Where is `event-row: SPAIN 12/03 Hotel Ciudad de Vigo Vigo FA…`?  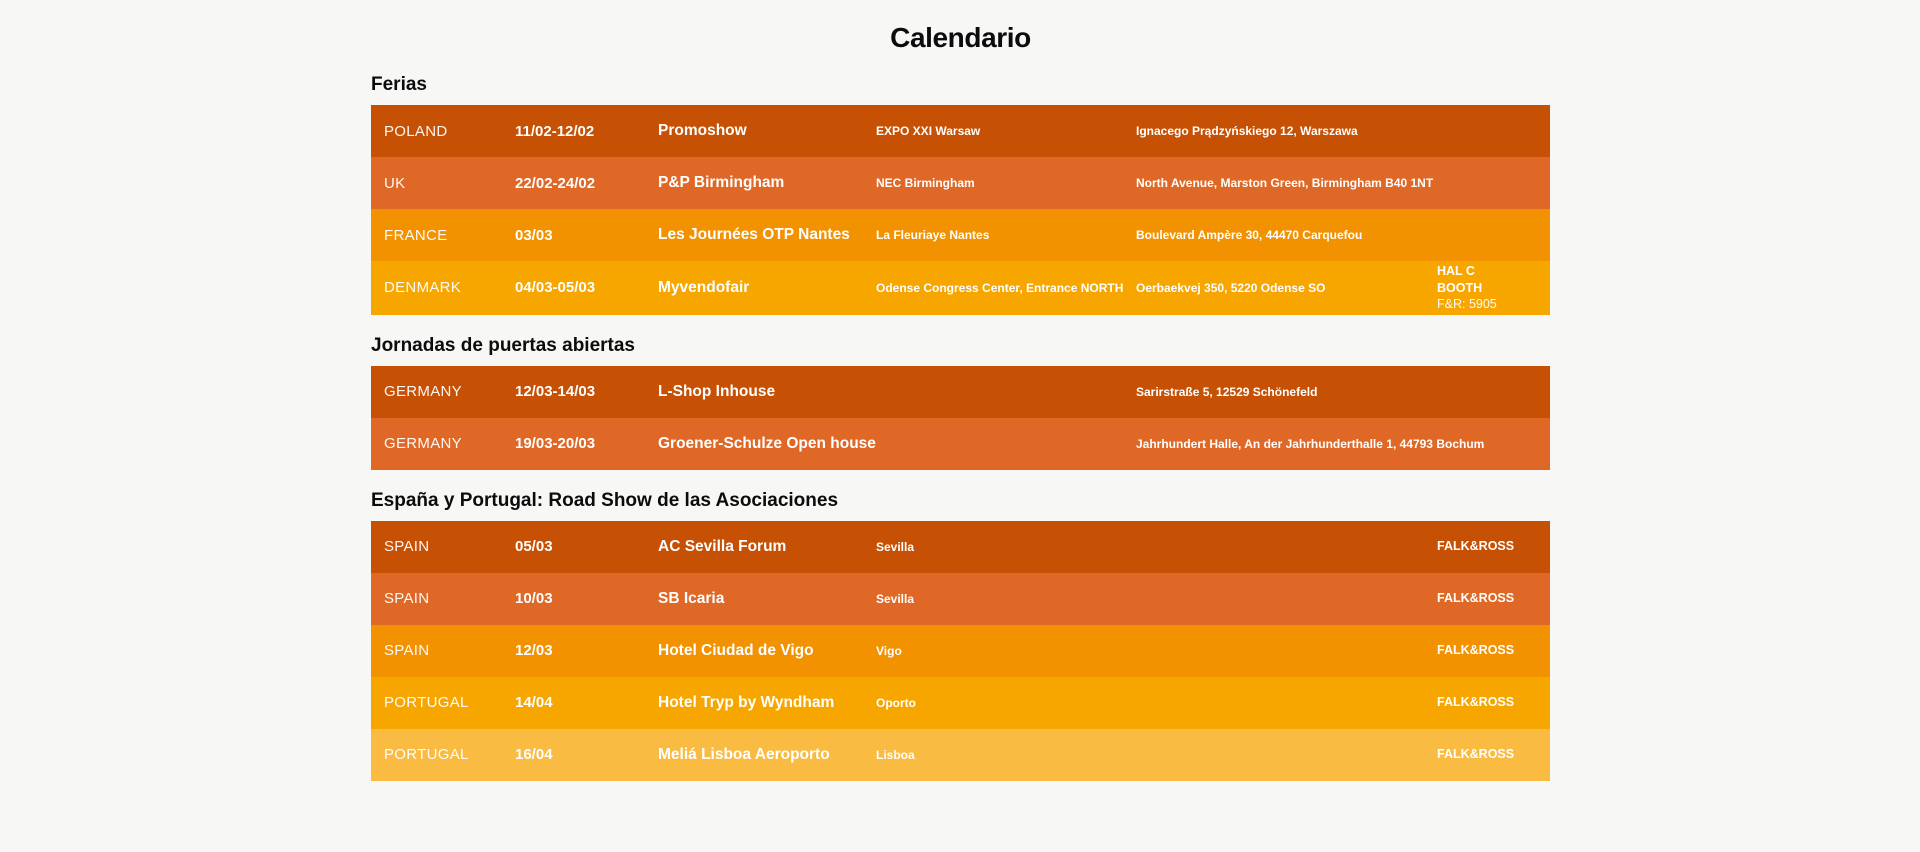
event-row: SPAIN 12/03 Hotel Ciudad de Vigo Vigo FA… is located at coordinates (960, 650).